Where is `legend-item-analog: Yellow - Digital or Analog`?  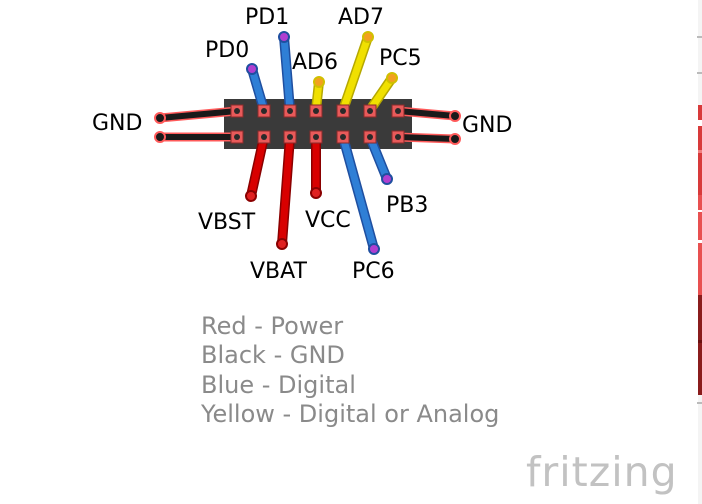
legend-item-analog: Yellow - Digital or Analog is located at coordinates (350, 414).